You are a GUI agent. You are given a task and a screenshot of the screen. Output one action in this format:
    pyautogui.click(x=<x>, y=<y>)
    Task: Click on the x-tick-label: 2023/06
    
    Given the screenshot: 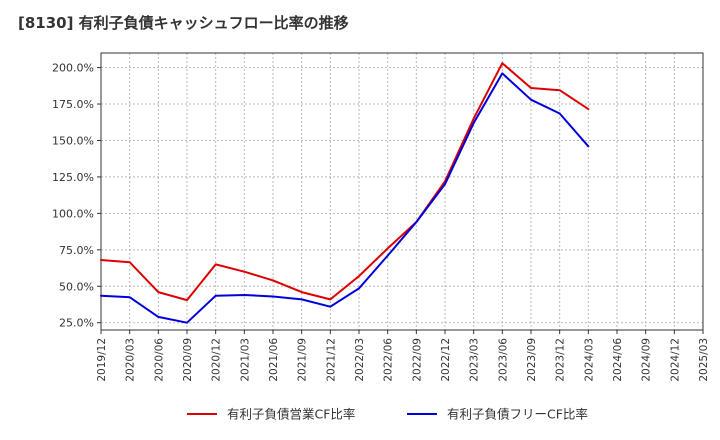 What is the action you would take?
    pyautogui.click(x=503, y=360)
    